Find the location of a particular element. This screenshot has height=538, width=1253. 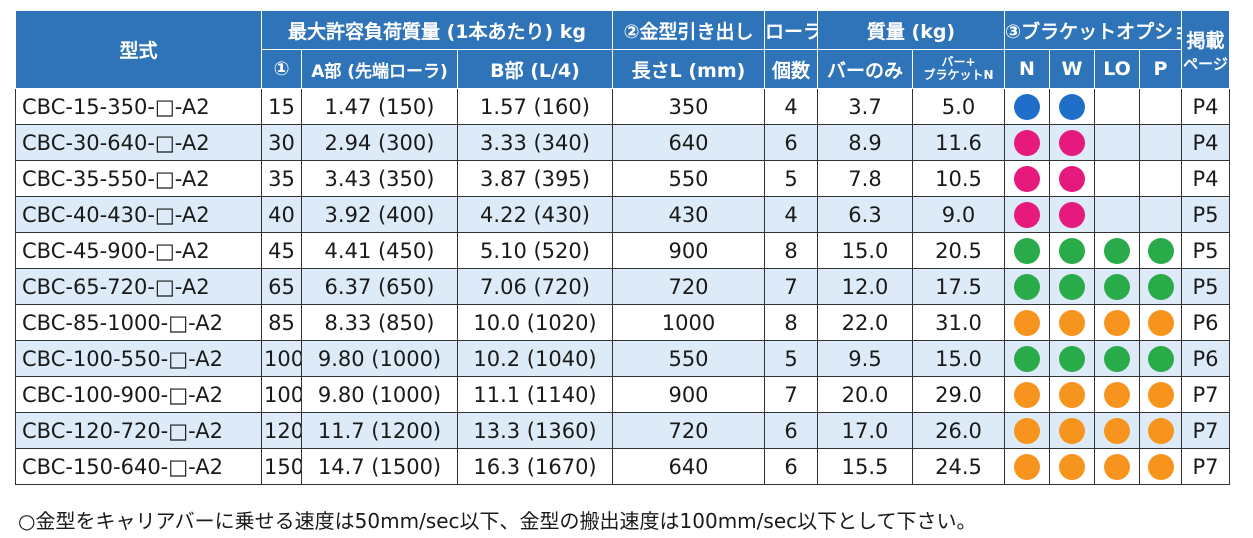

table-cell: 12.0 is located at coordinates (865, 286).